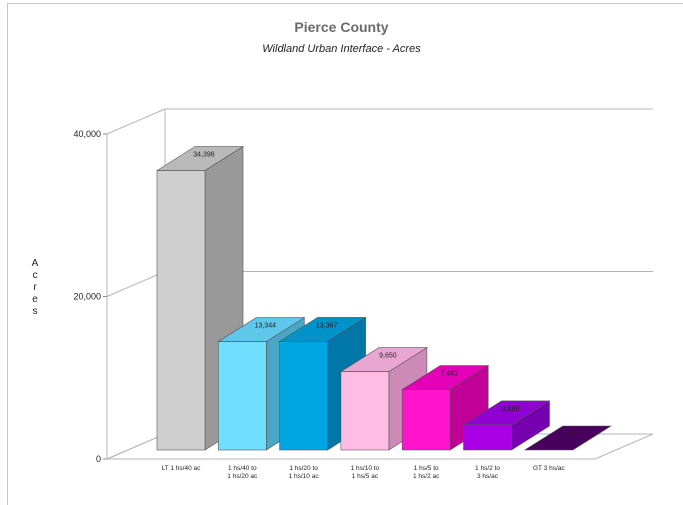  Describe the element at coordinates (35, 299) in the screenshot. I see `y-axis-label-char: e` at that location.